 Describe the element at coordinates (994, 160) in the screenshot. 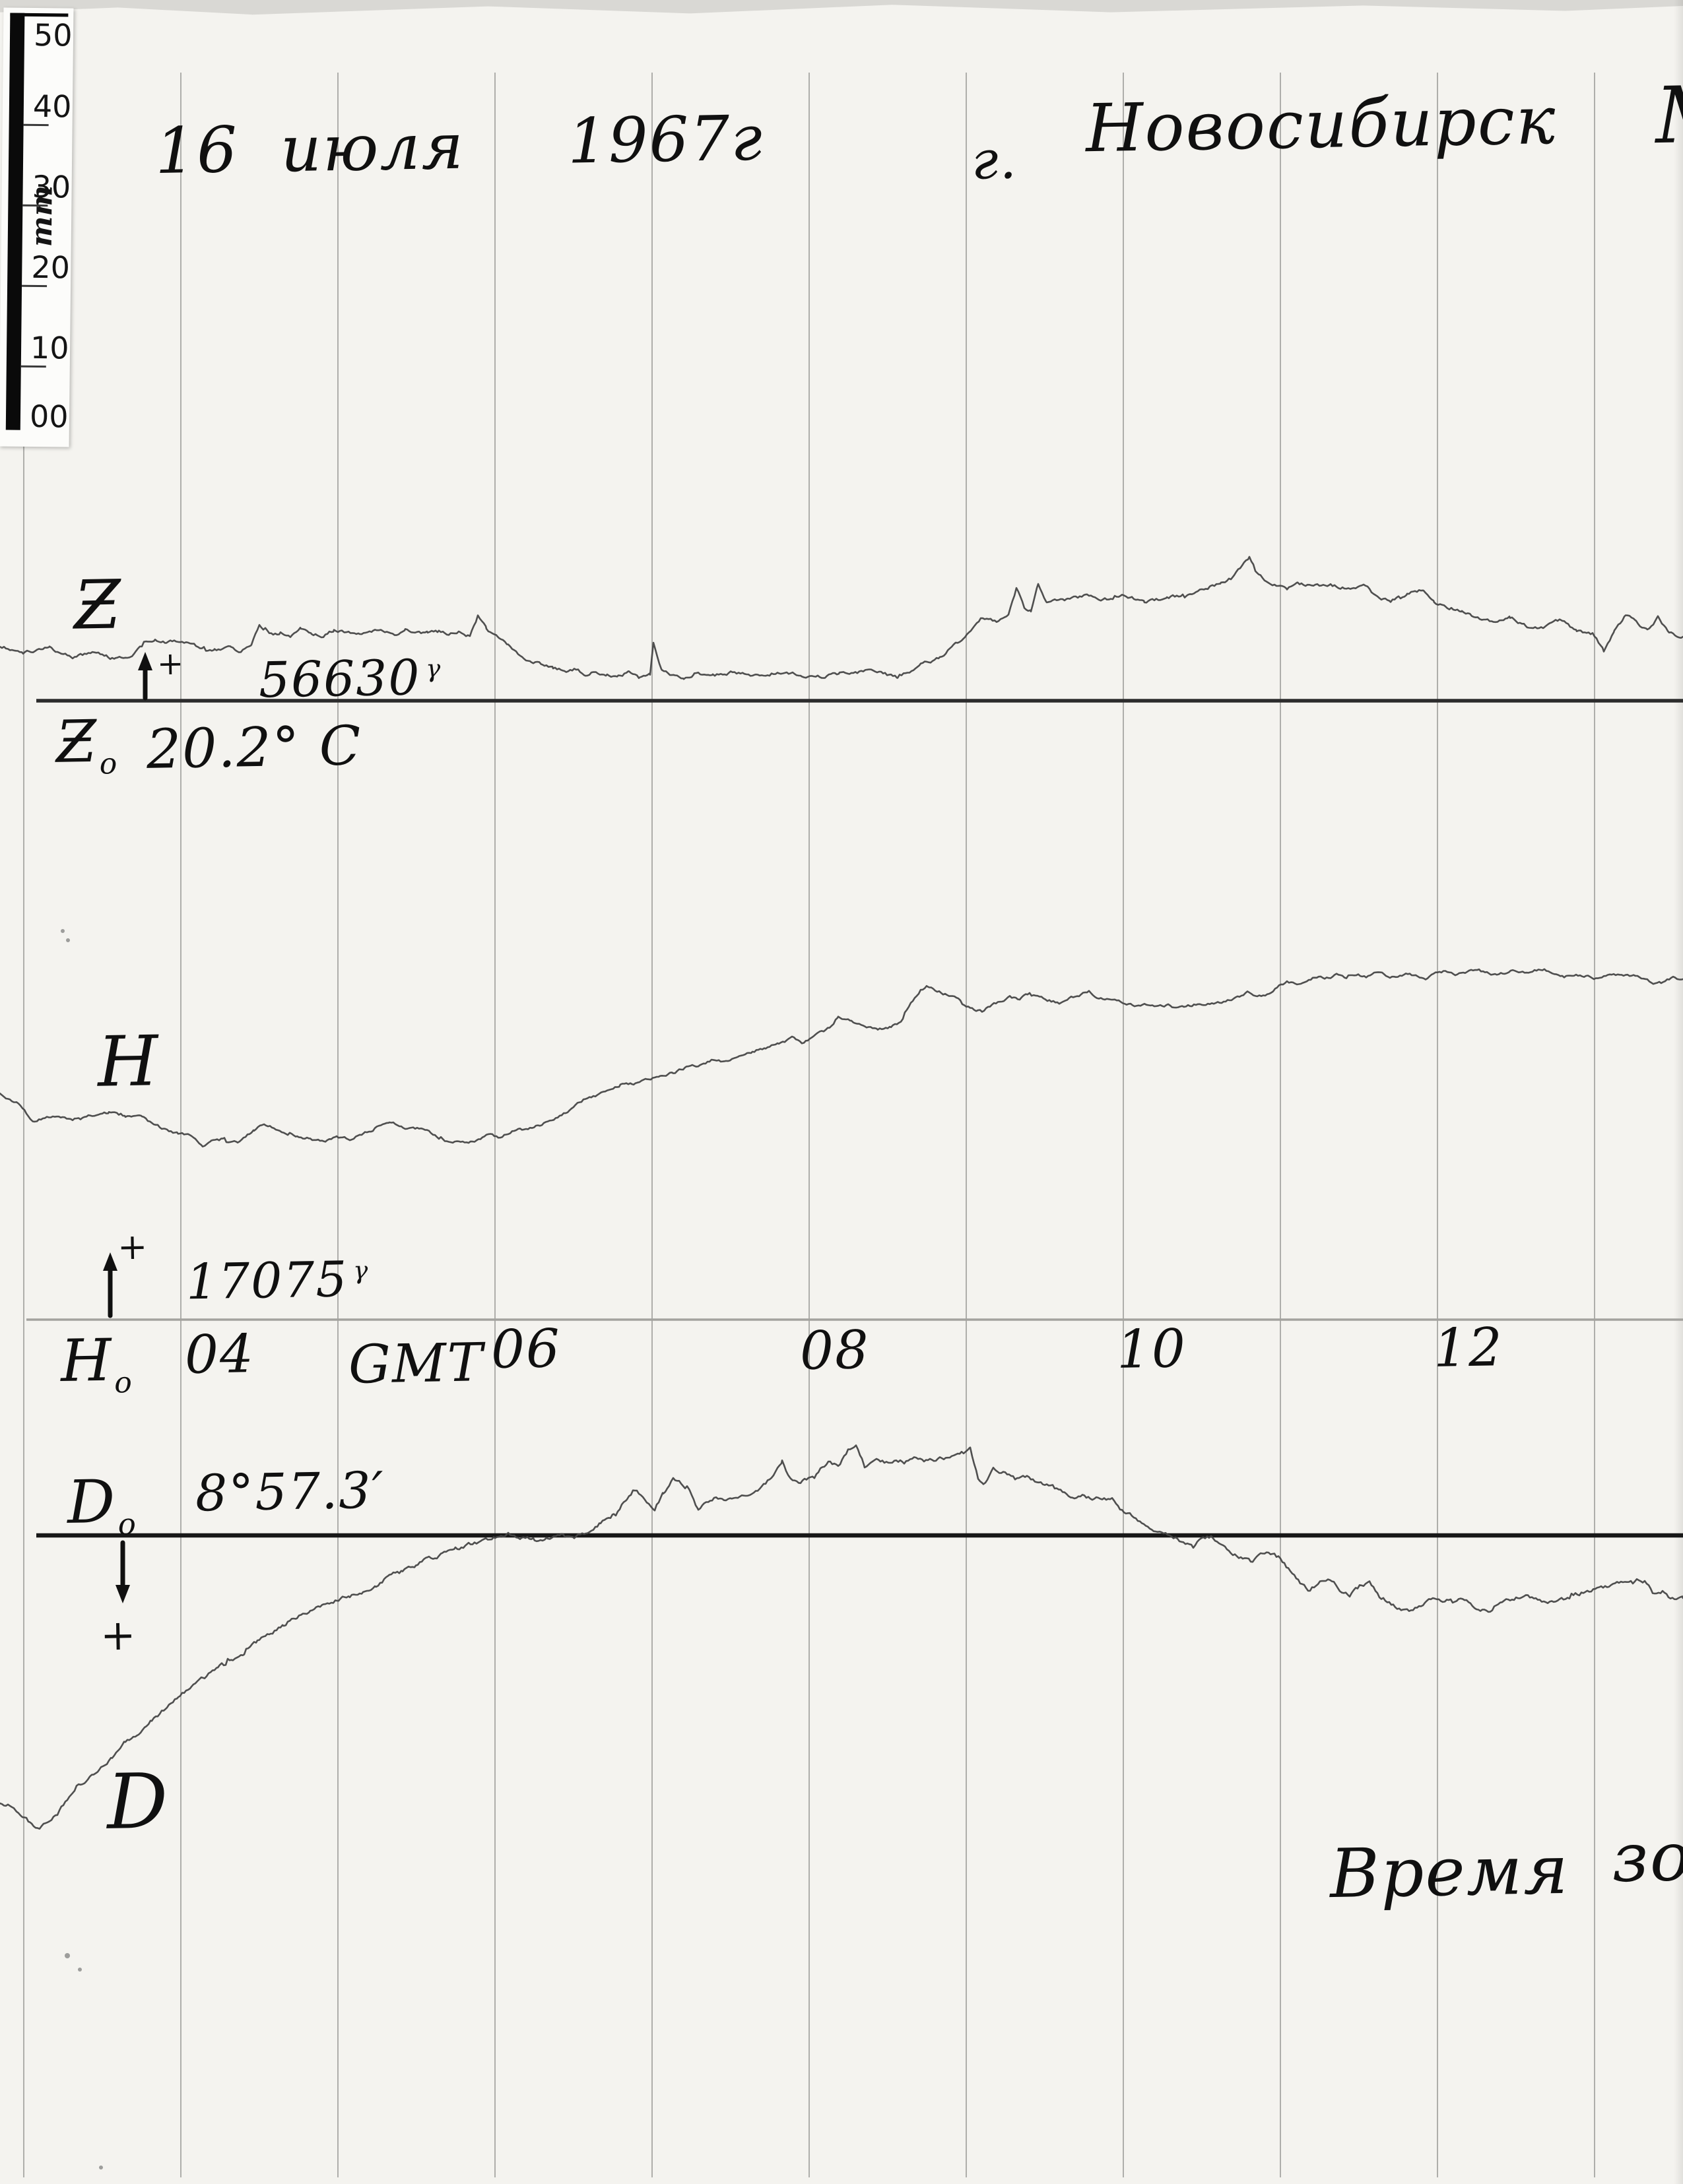

I see `title-city-prefix: г.` at that location.